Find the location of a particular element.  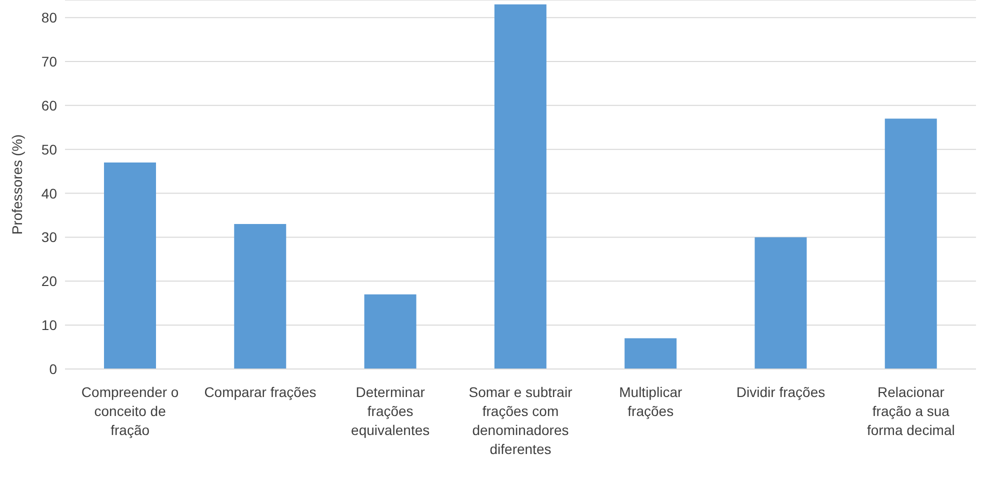

y-tick-label: 70 is located at coordinates (49, 61).